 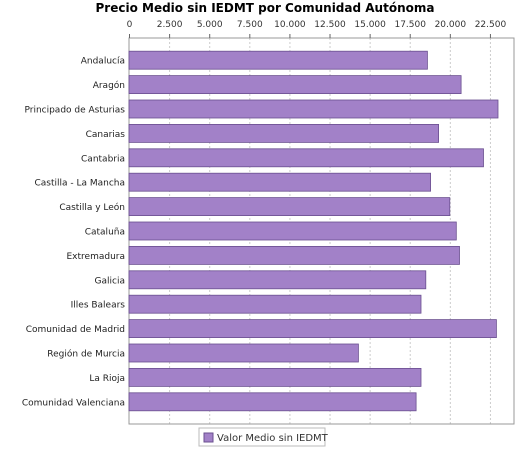 I want to click on category-label: Principado de Asturias, so click(x=74, y=111).